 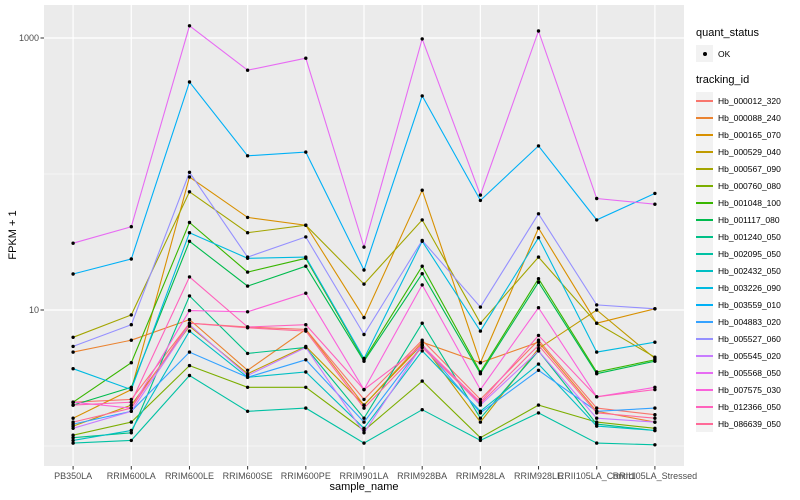 What do you see at coordinates (13, 235) in the screenshot?
I see `y-axis-title: FPKM + 1` at bounding box center [13, 235].